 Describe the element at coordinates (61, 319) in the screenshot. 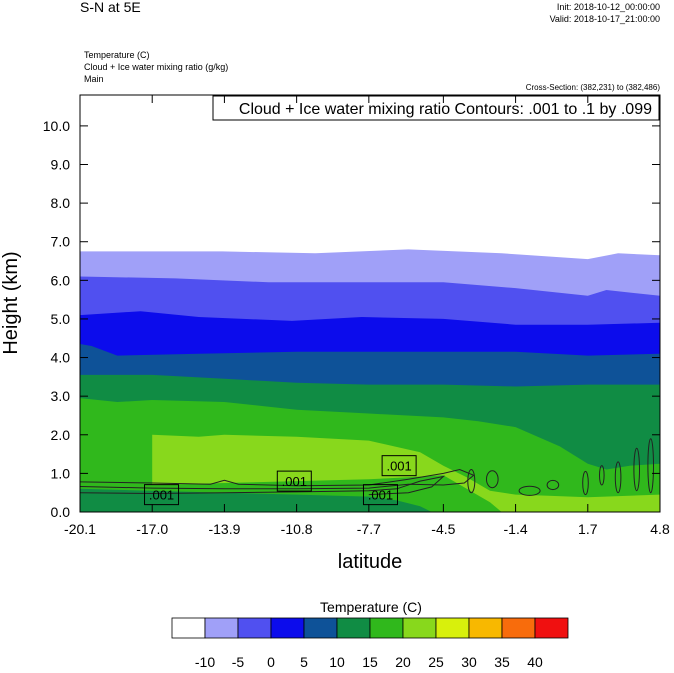

I see `y-tick-label: 5.0` at that location.